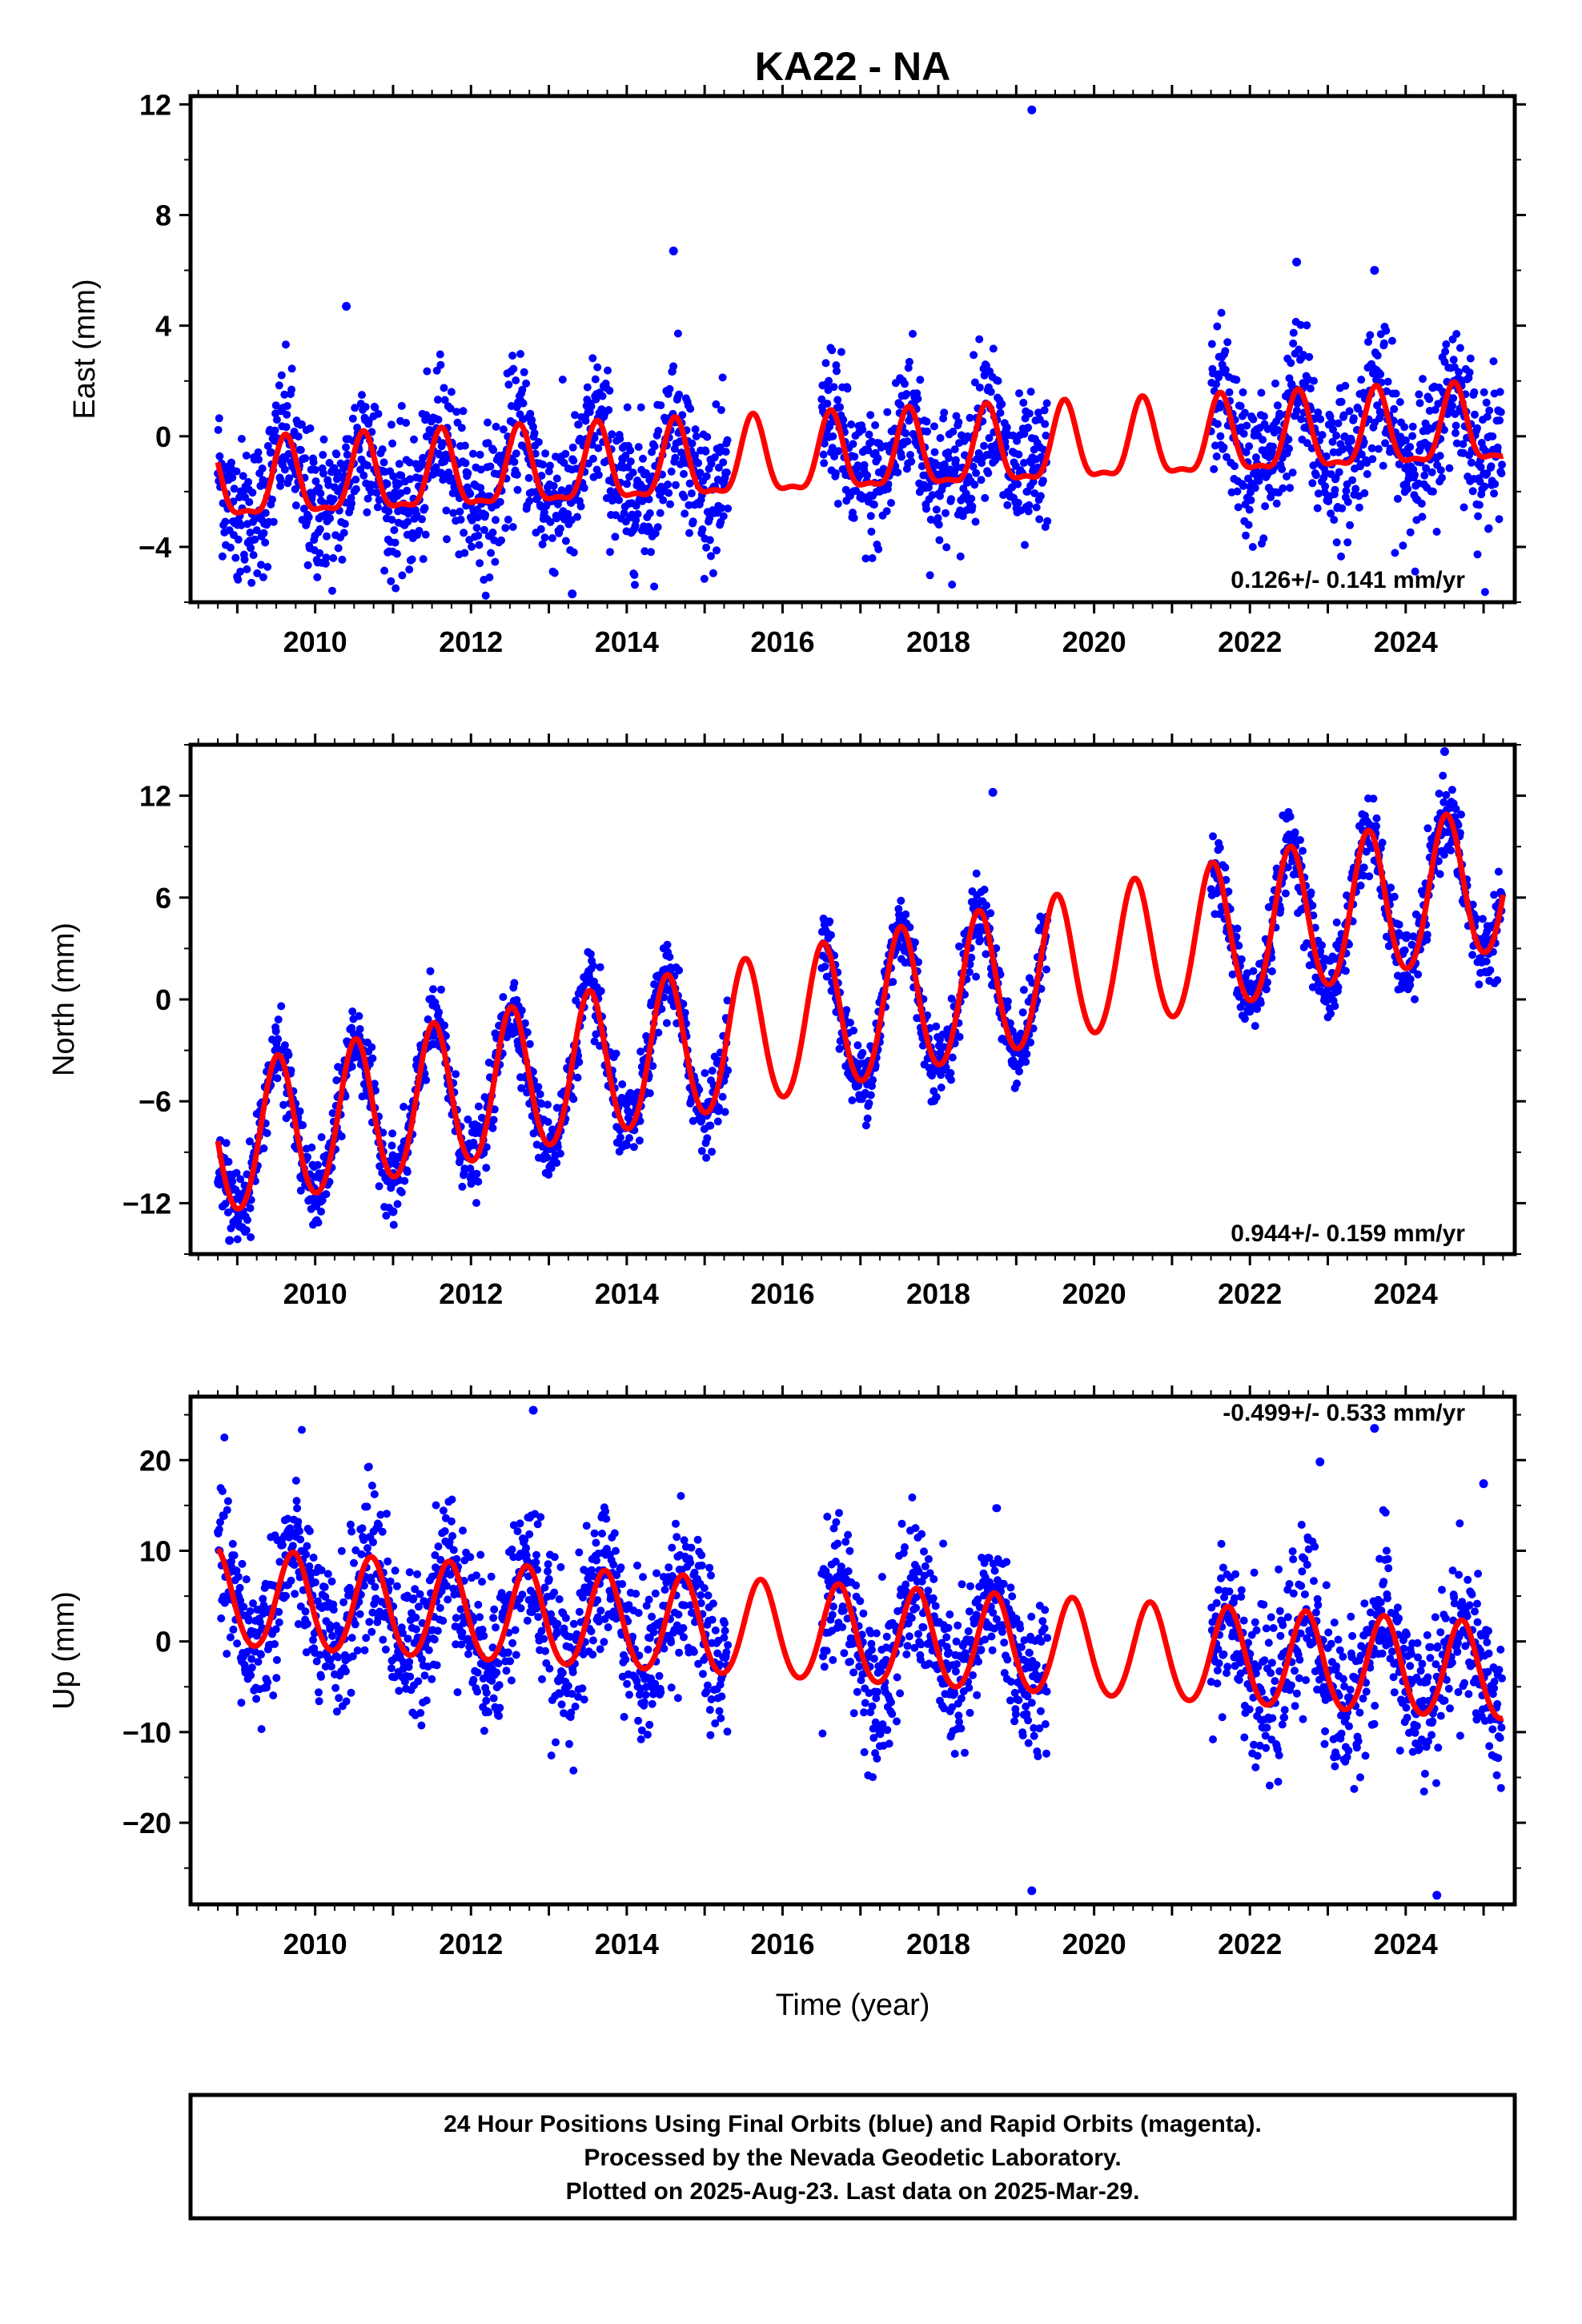 Image resolution: width=1582 pixels, height=2324 pixels. What do you see at coordinates (346, 306) in the screenshot?
I see `data-point-outlier` at bounding box center [346, 306].